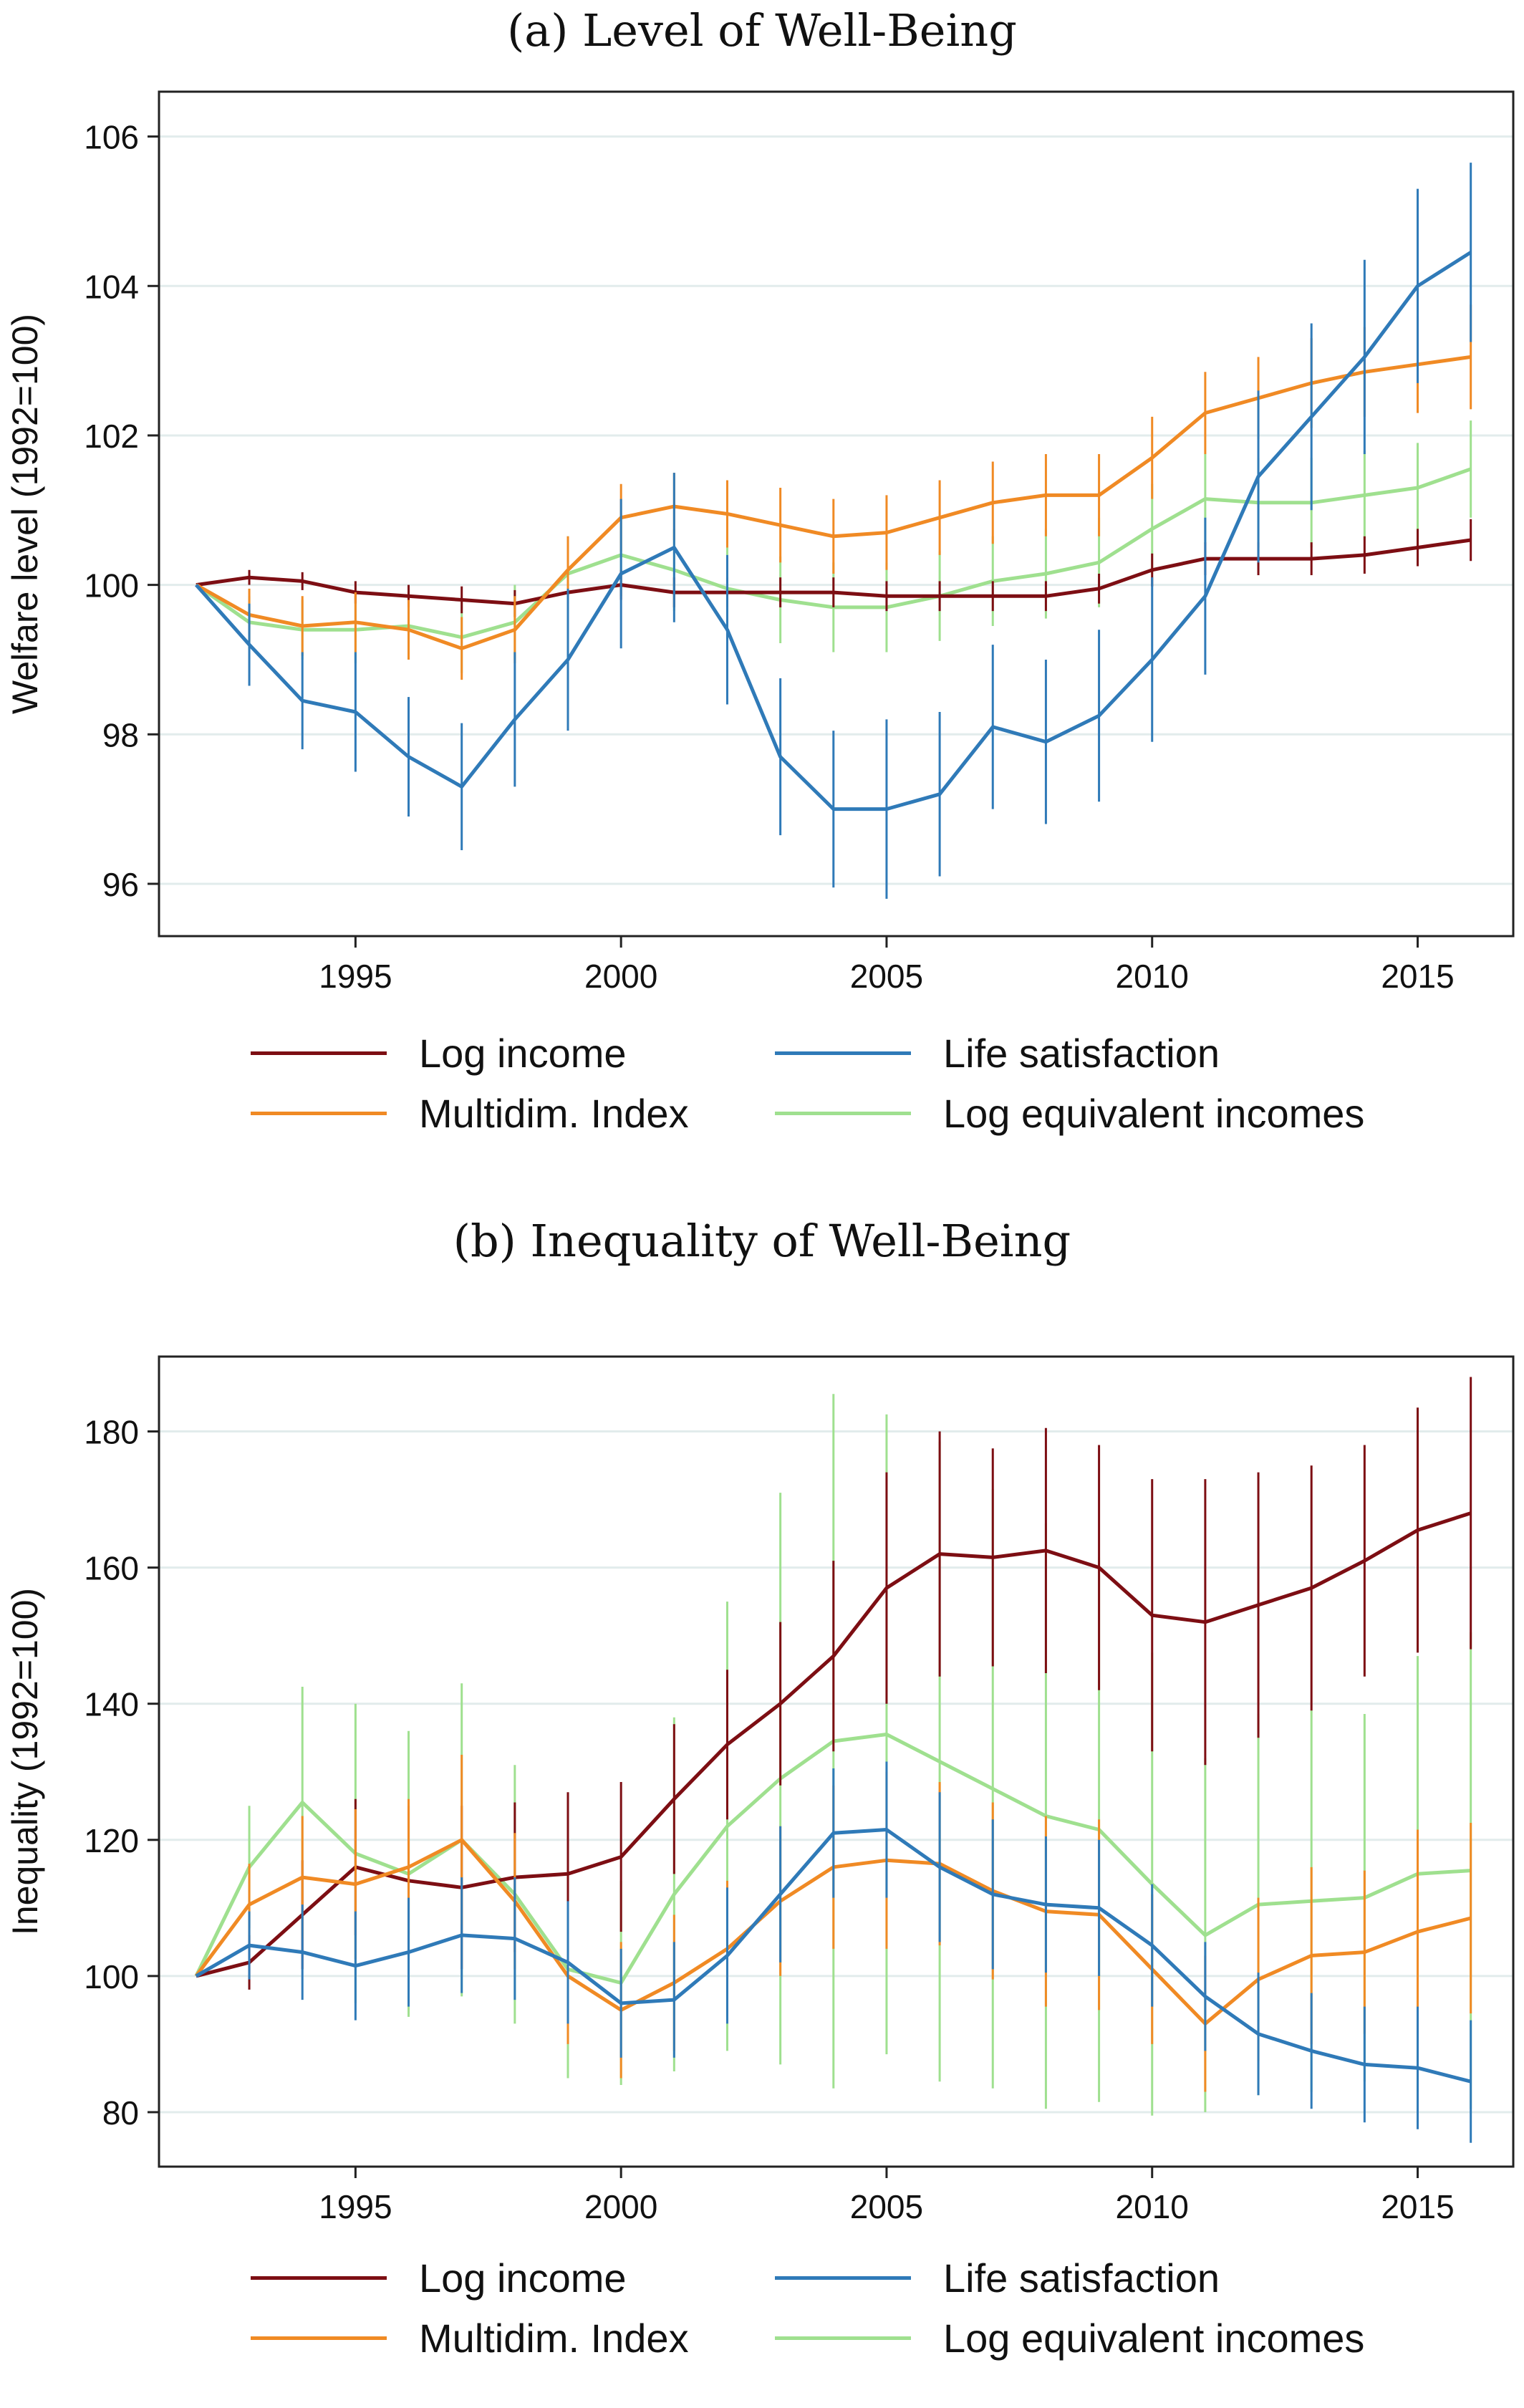  What do you see at coordinates (762, 1241) in the screenshot?
I see `chart-b-title: (b) Inequality of Well-Being` at bounding box center [762, 1241].